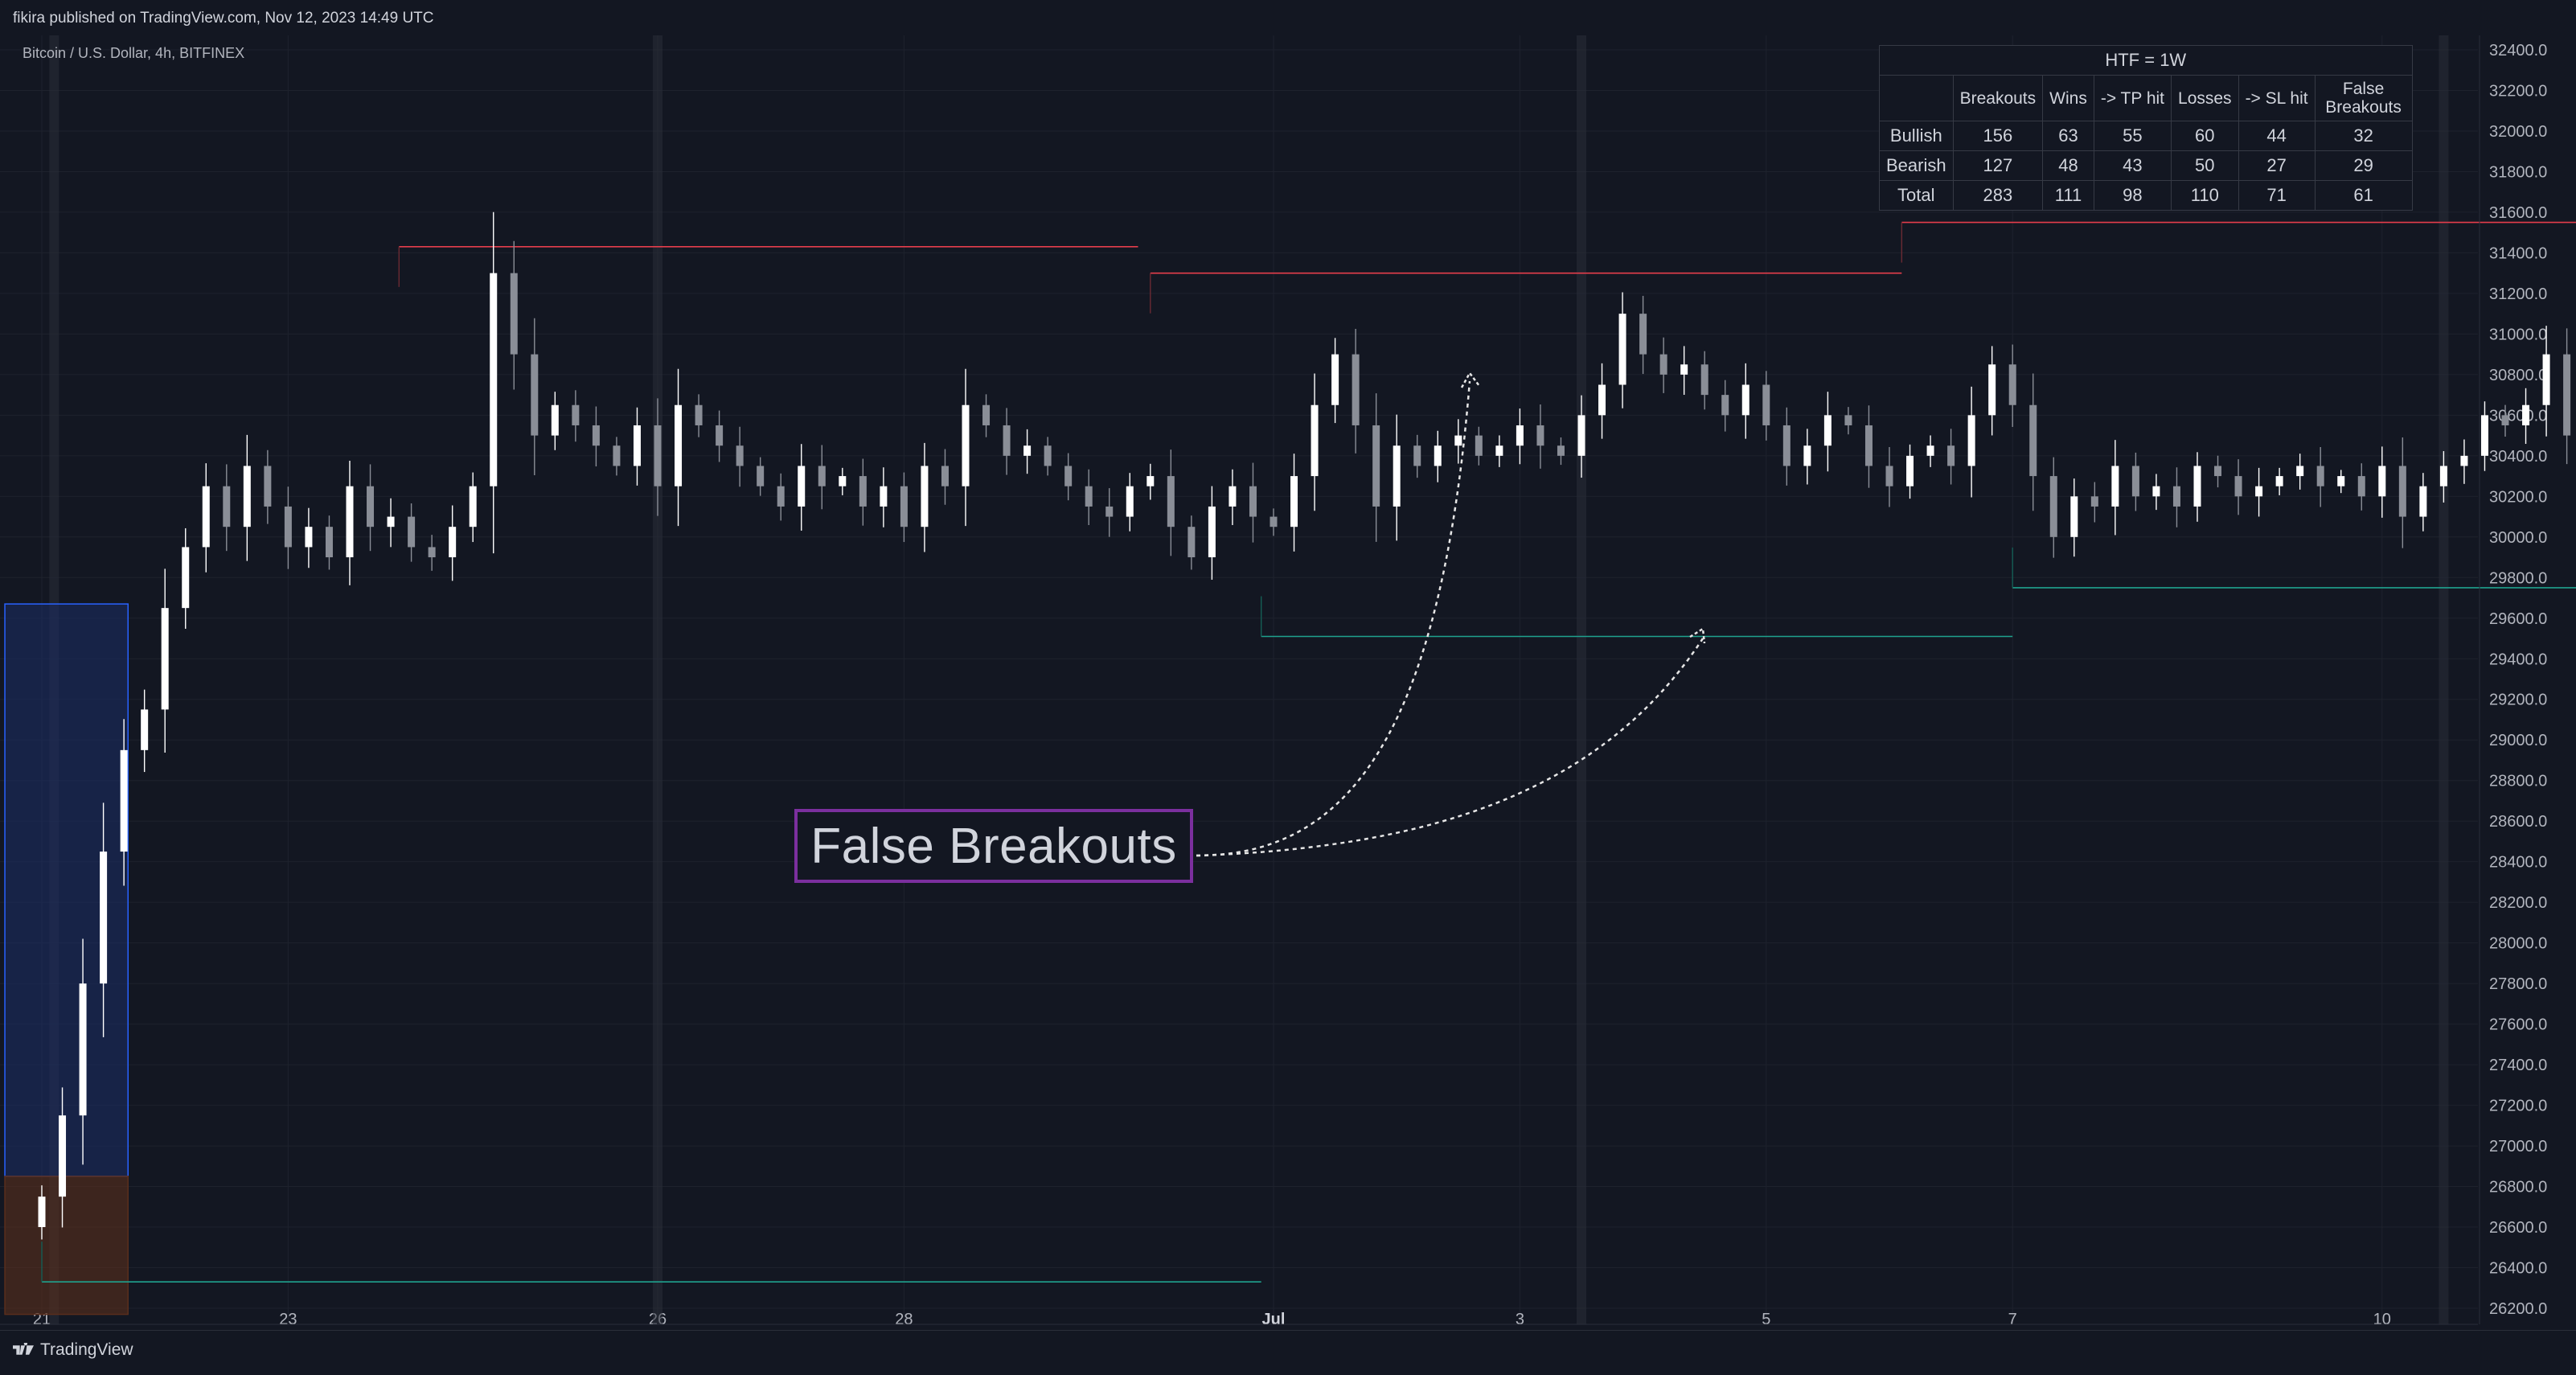 The height and width of the screenshot is (1375, 2576). What do you see at coordinates (2518, 253) in the screenshot?
I see `y-tick-label: 31400.0` at bounding box center [2518, 253].